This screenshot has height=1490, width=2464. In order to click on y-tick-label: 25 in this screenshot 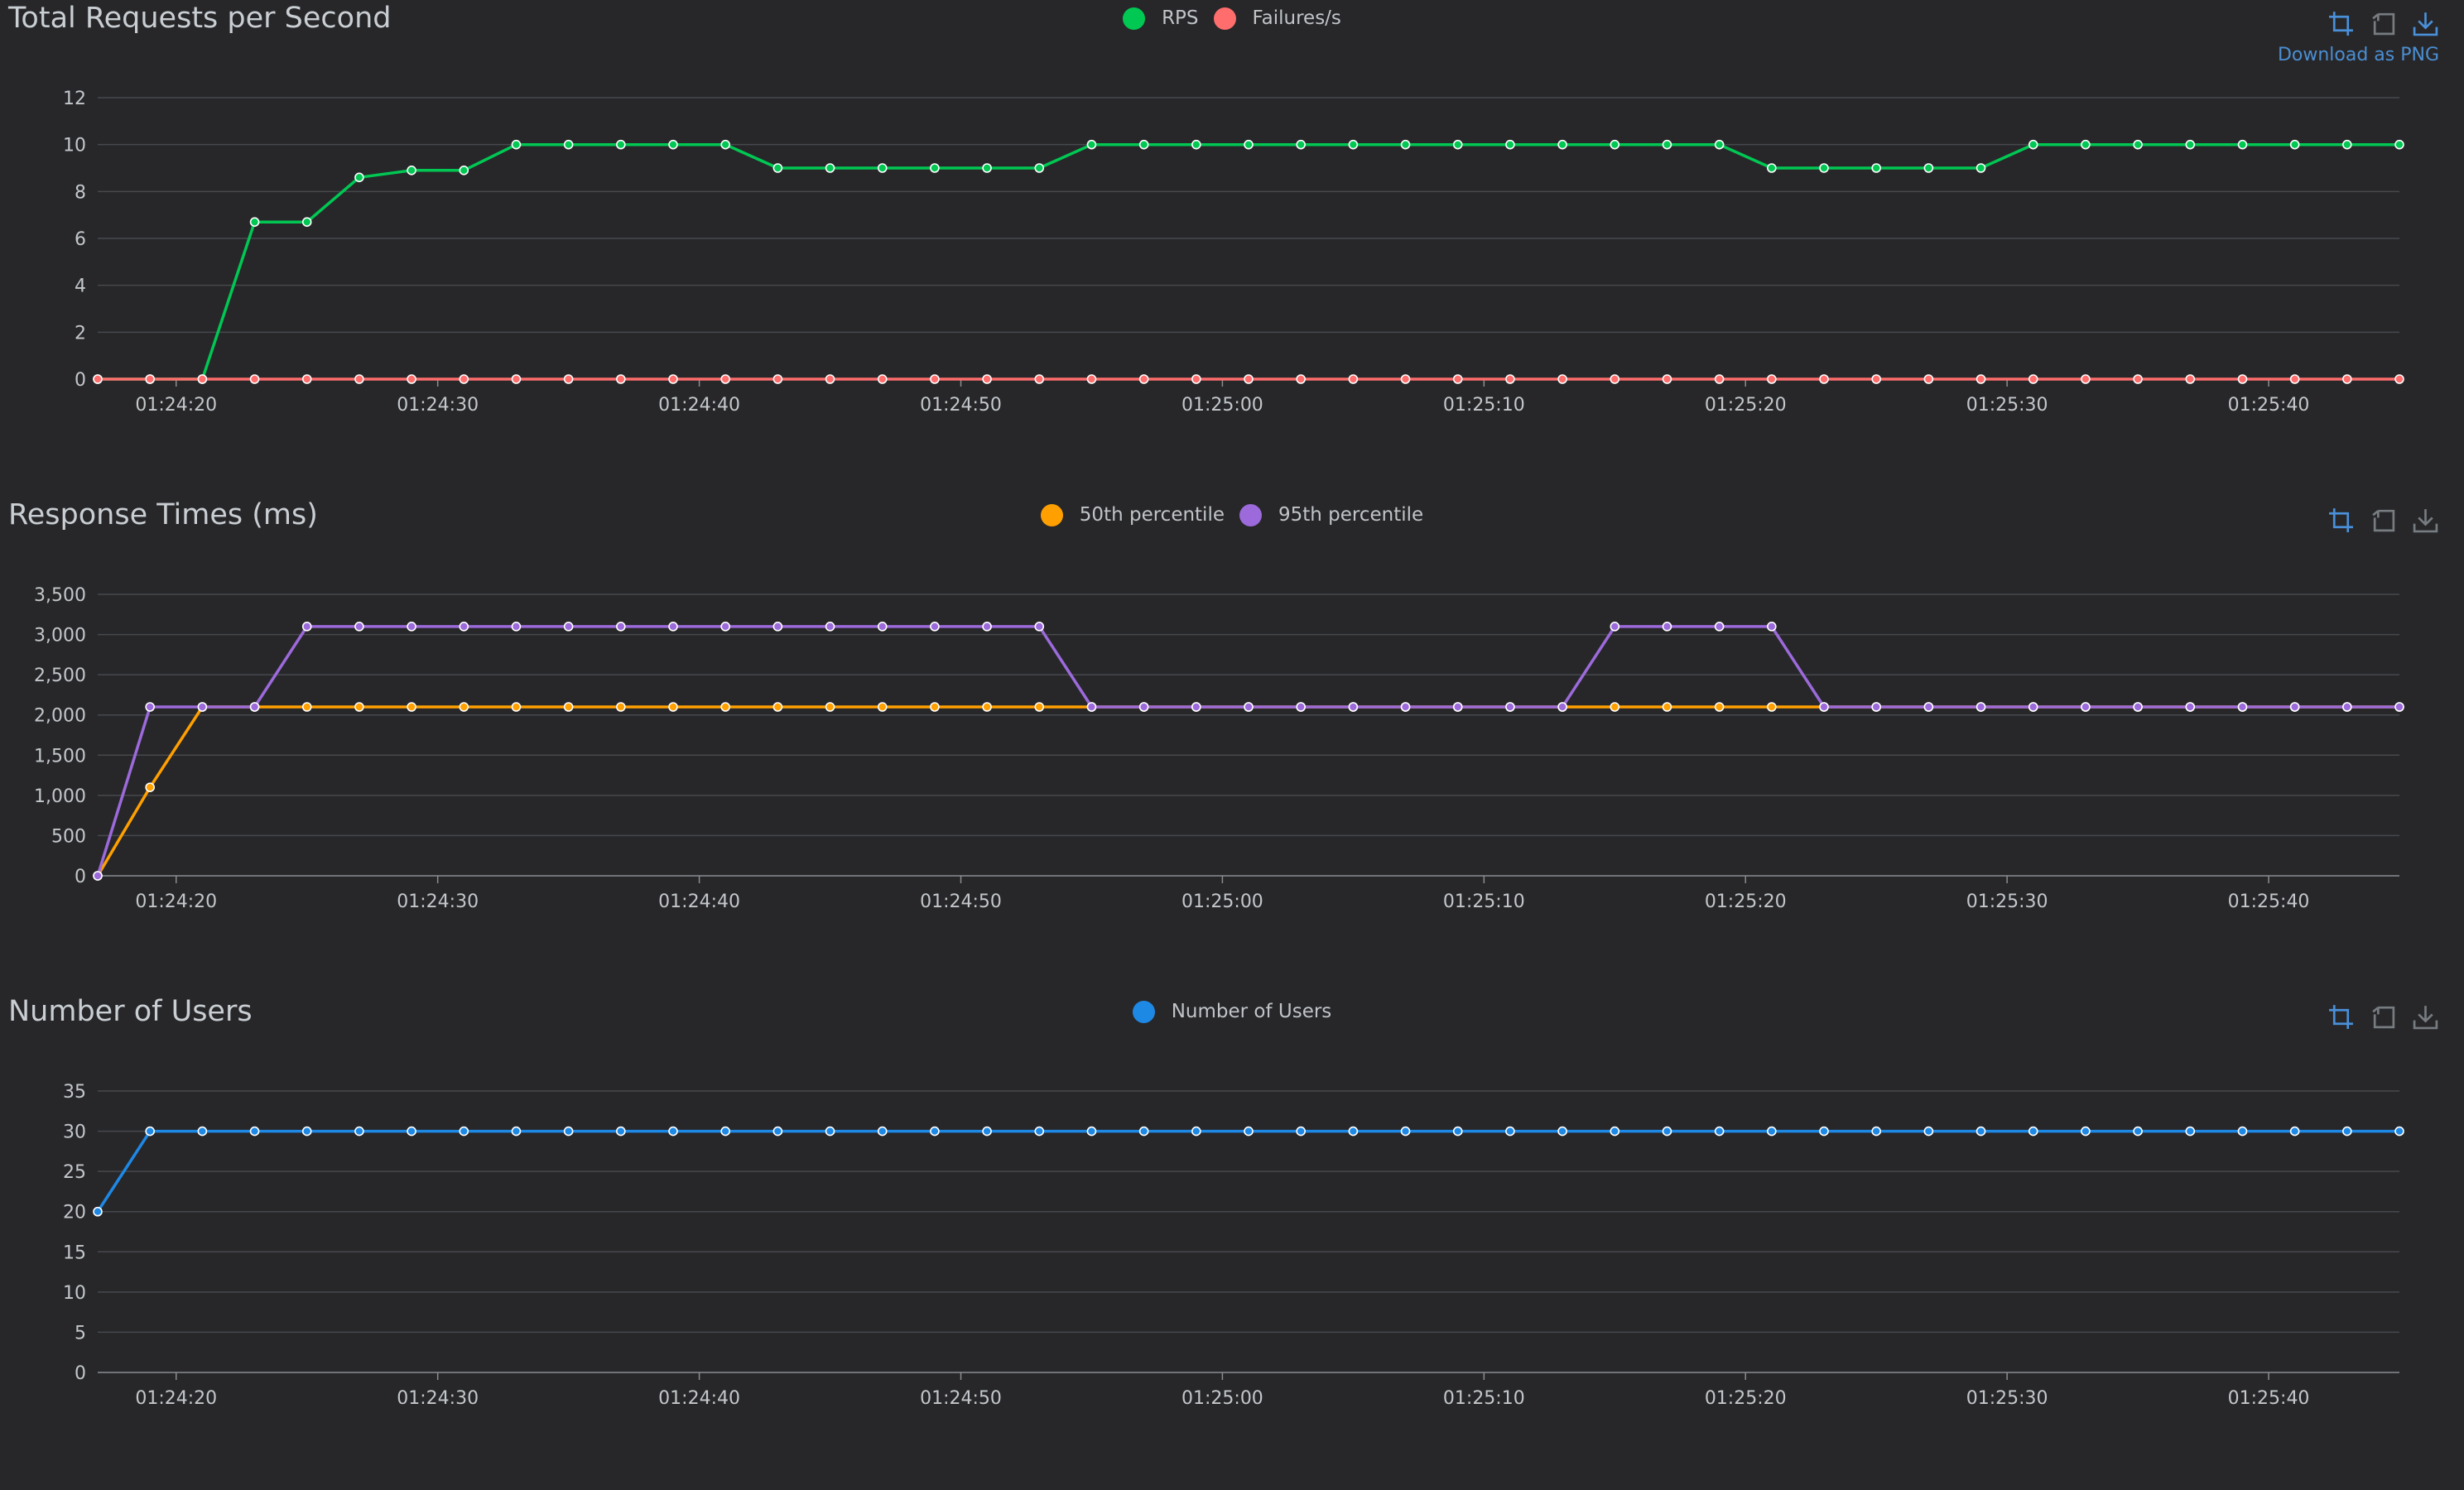, I will do `click(75, 1172)`.